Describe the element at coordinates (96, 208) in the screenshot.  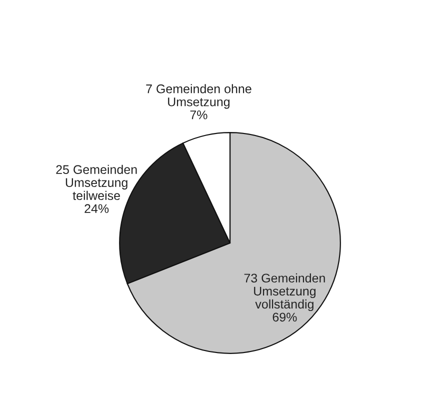
I see `data-label: 24%` at that location.